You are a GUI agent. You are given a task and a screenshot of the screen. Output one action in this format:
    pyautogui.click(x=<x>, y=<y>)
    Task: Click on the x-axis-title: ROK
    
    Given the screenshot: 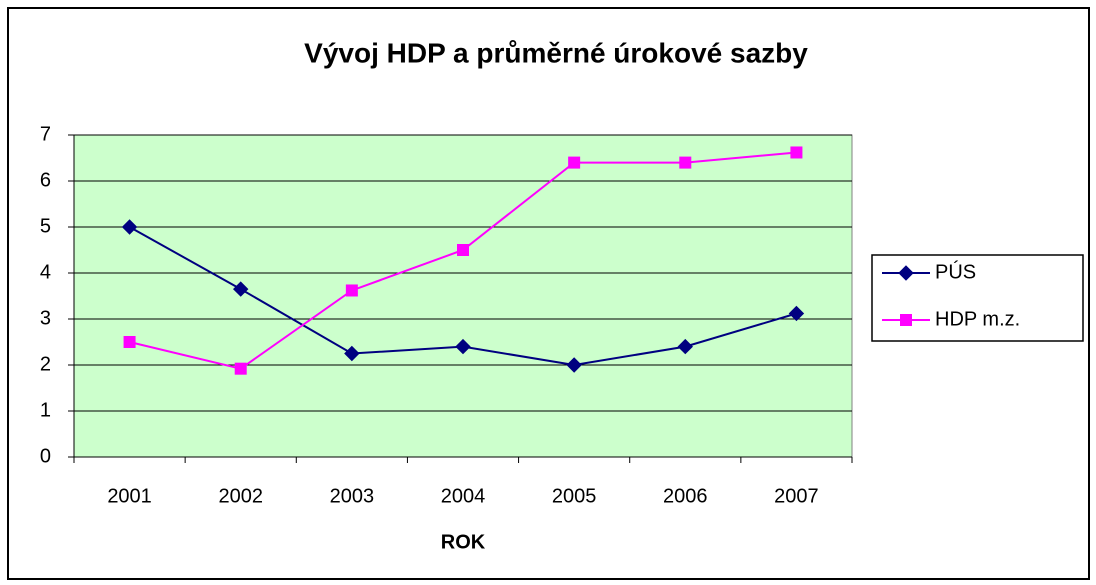 What is the action you would take?
    pyautogui.click(x=463, y=542)
    